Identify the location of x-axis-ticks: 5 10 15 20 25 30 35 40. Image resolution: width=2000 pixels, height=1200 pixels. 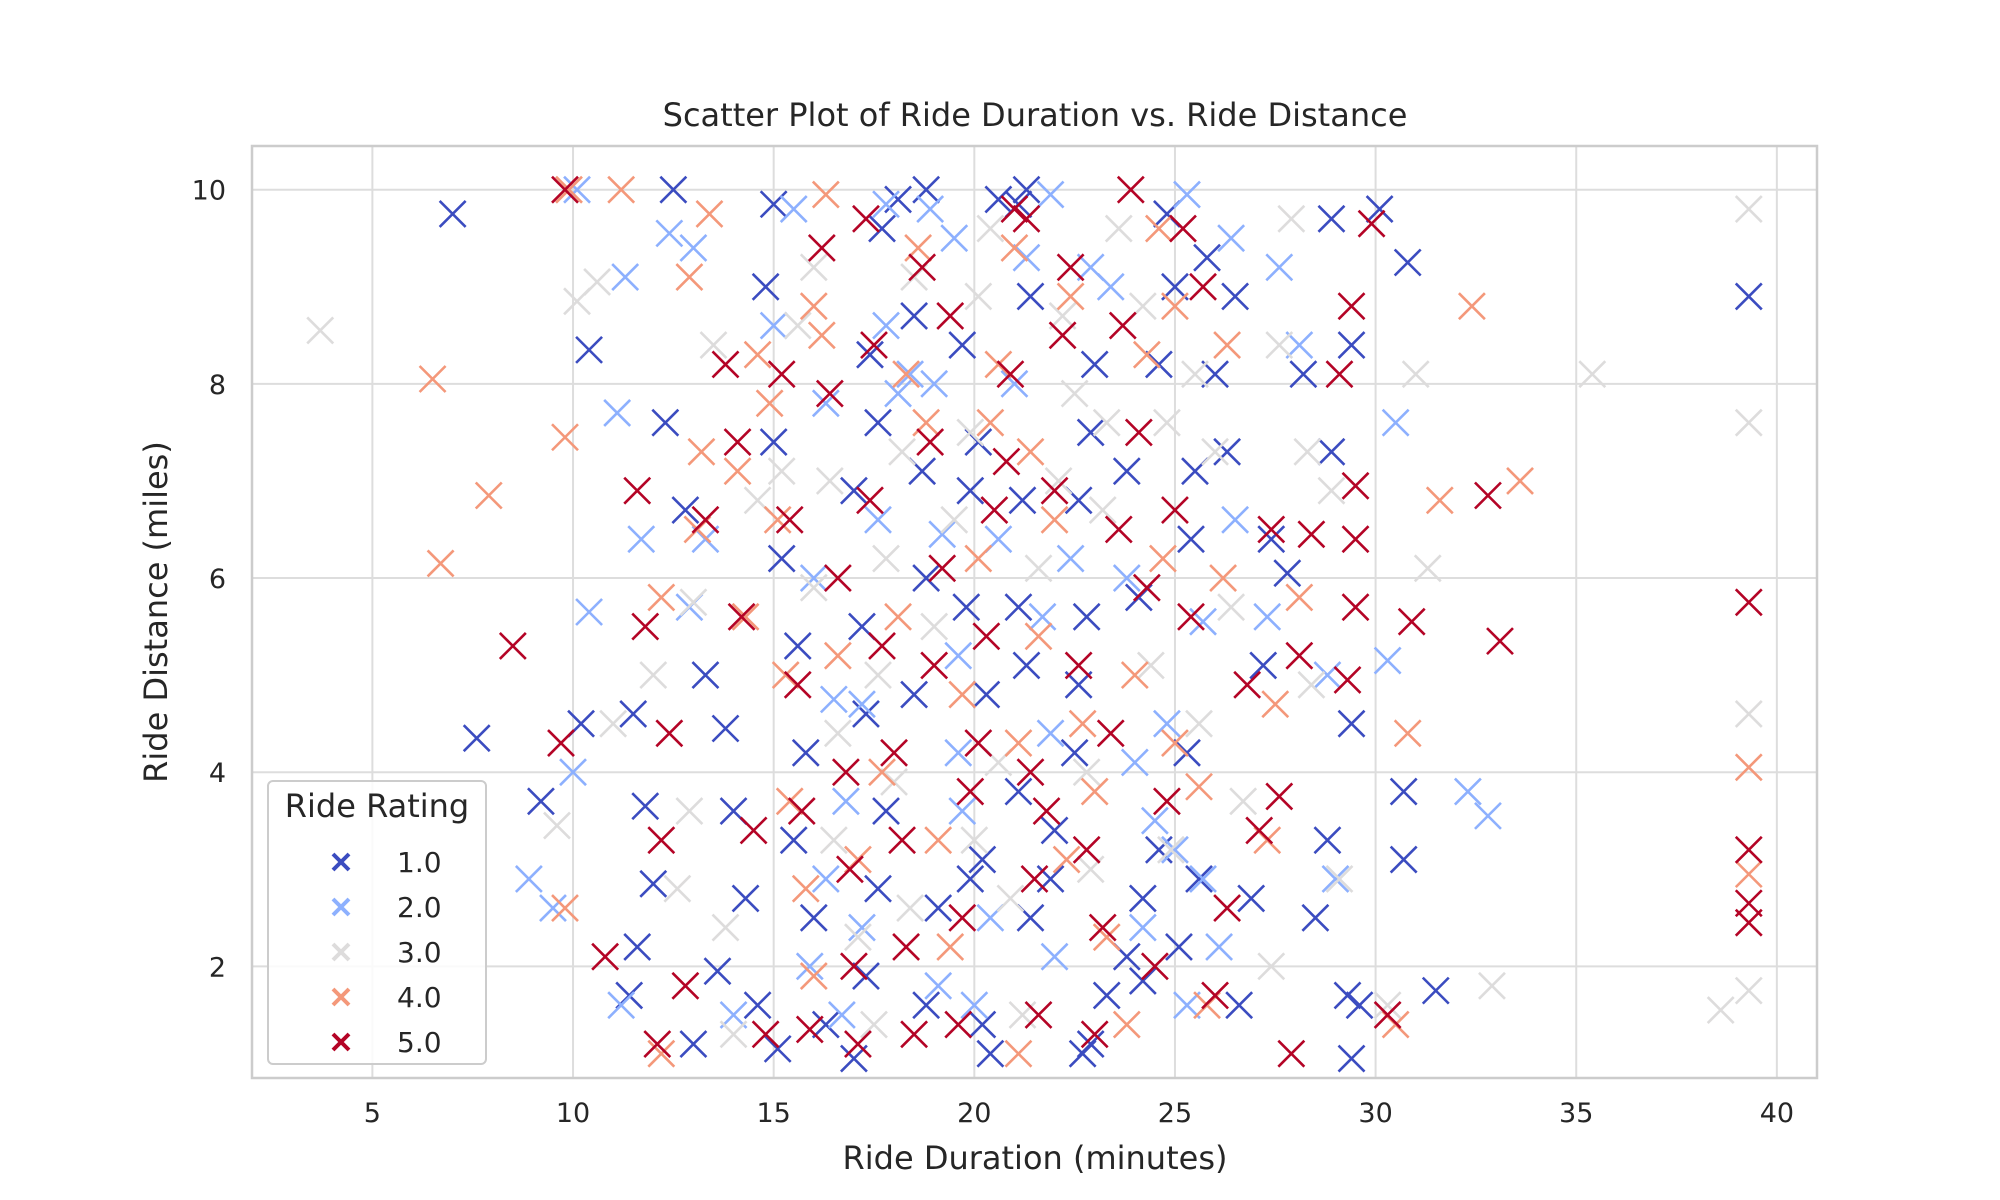
(1079, 1113).